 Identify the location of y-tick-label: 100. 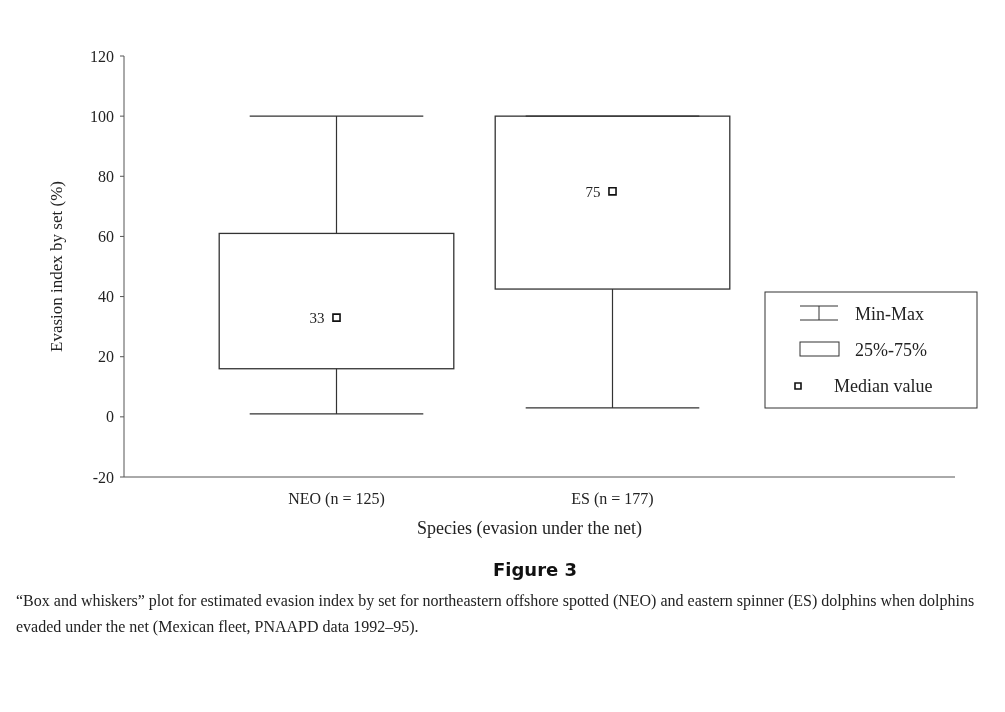
(102, 116).